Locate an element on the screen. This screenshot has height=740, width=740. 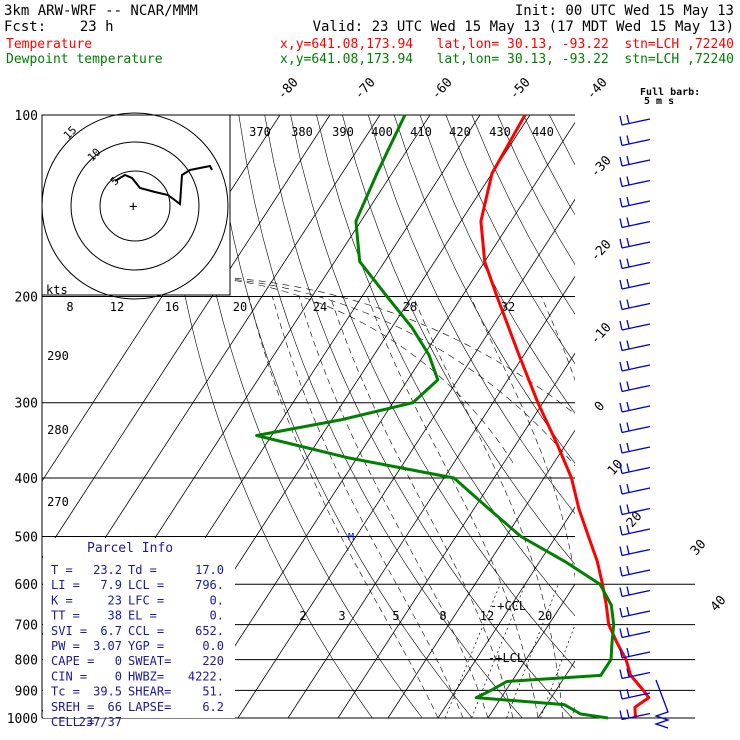
parcel-row-label-2: YGP = is located at coordinates (146, 646).